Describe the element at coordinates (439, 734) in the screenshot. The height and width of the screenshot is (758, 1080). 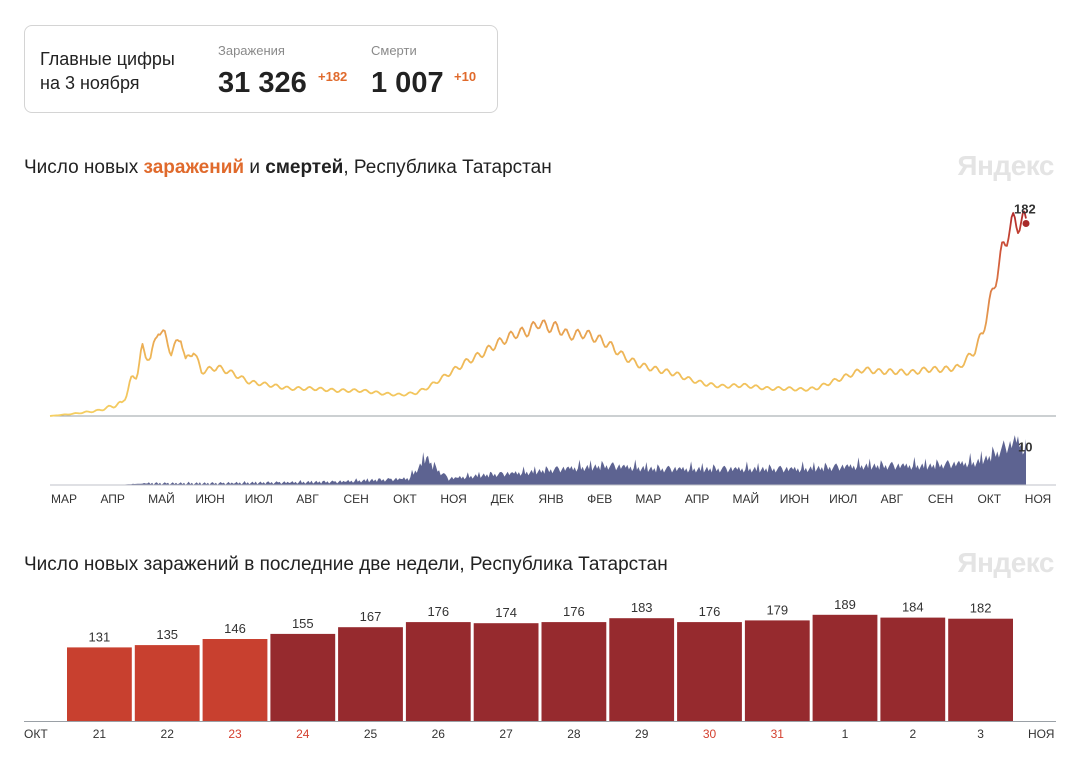
I see `day-tick: 26` at that location.